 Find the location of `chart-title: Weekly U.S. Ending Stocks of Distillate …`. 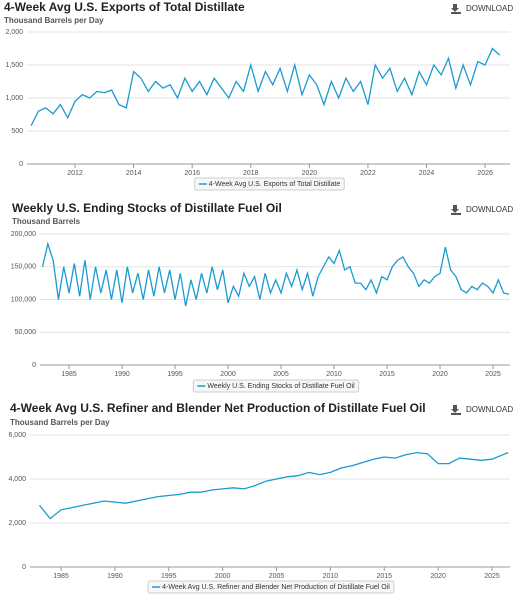

chart-title: Weekly U.S. Ending Stocks of Distillate … is located at coordinates (147, 208).